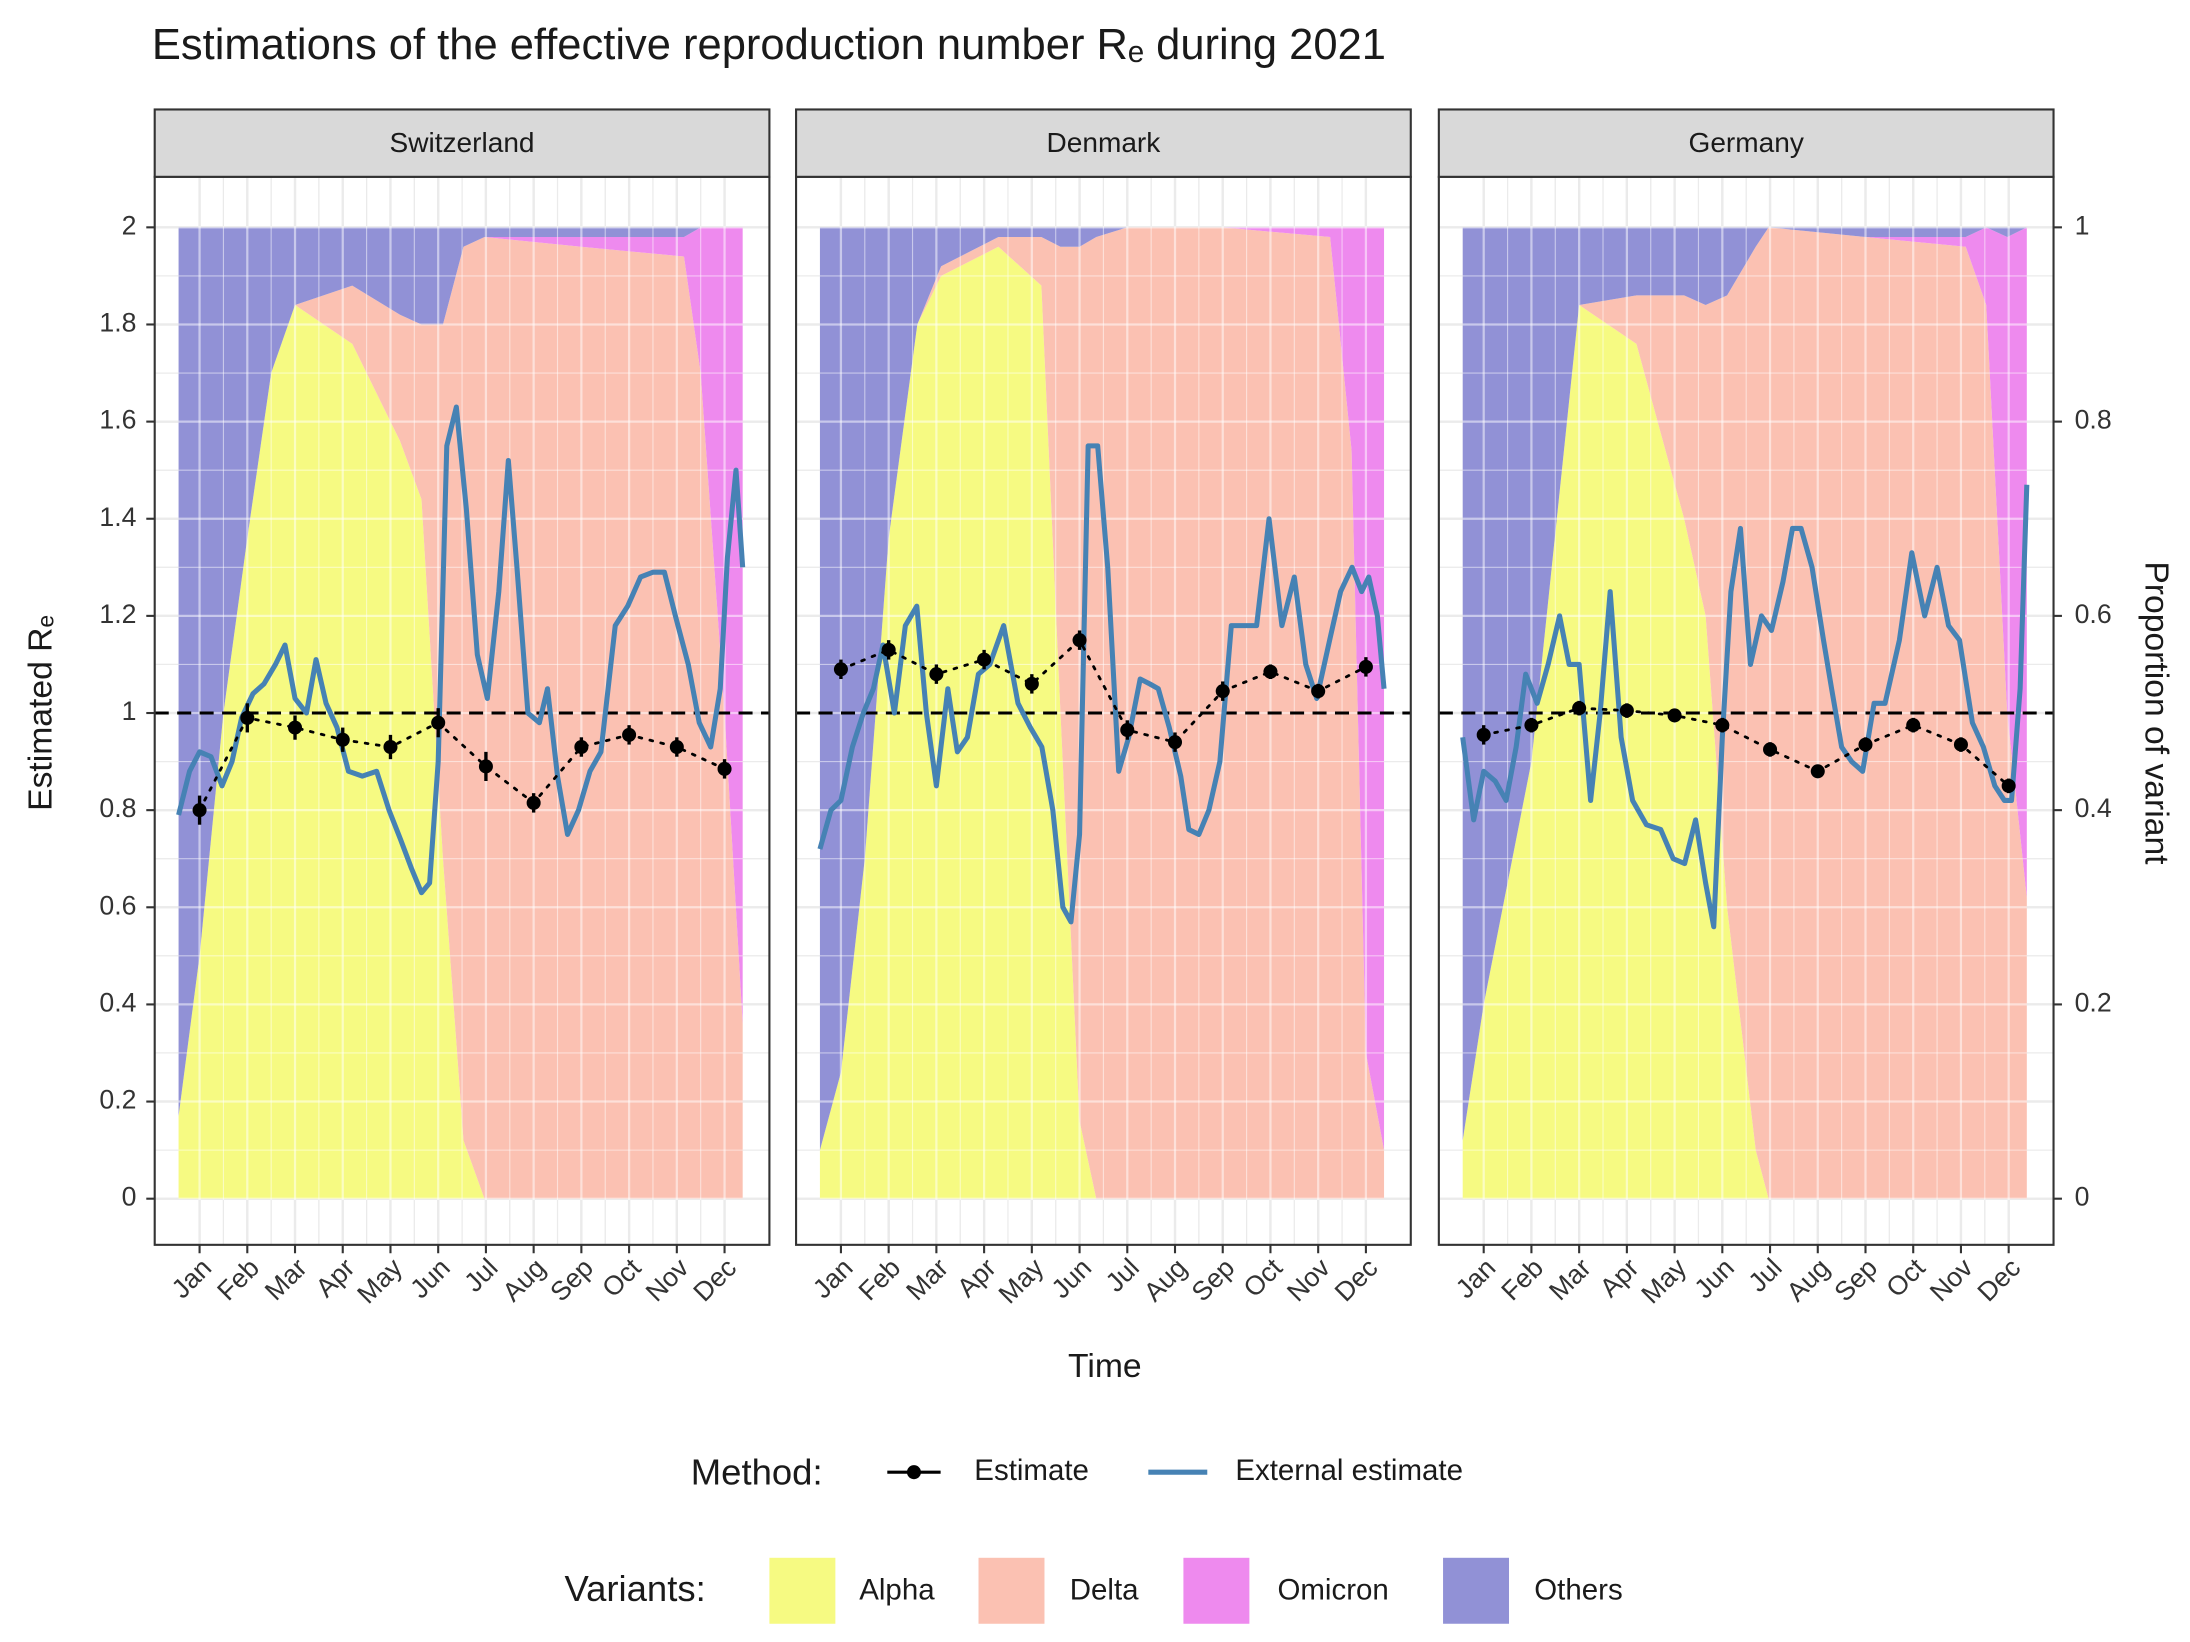 This screenshot has width=2190, height=1642. What do you see at coordinates (129, 1197) in the screenshot?
I see `y-tick-label: 0` at bounding box center [129, 1197].